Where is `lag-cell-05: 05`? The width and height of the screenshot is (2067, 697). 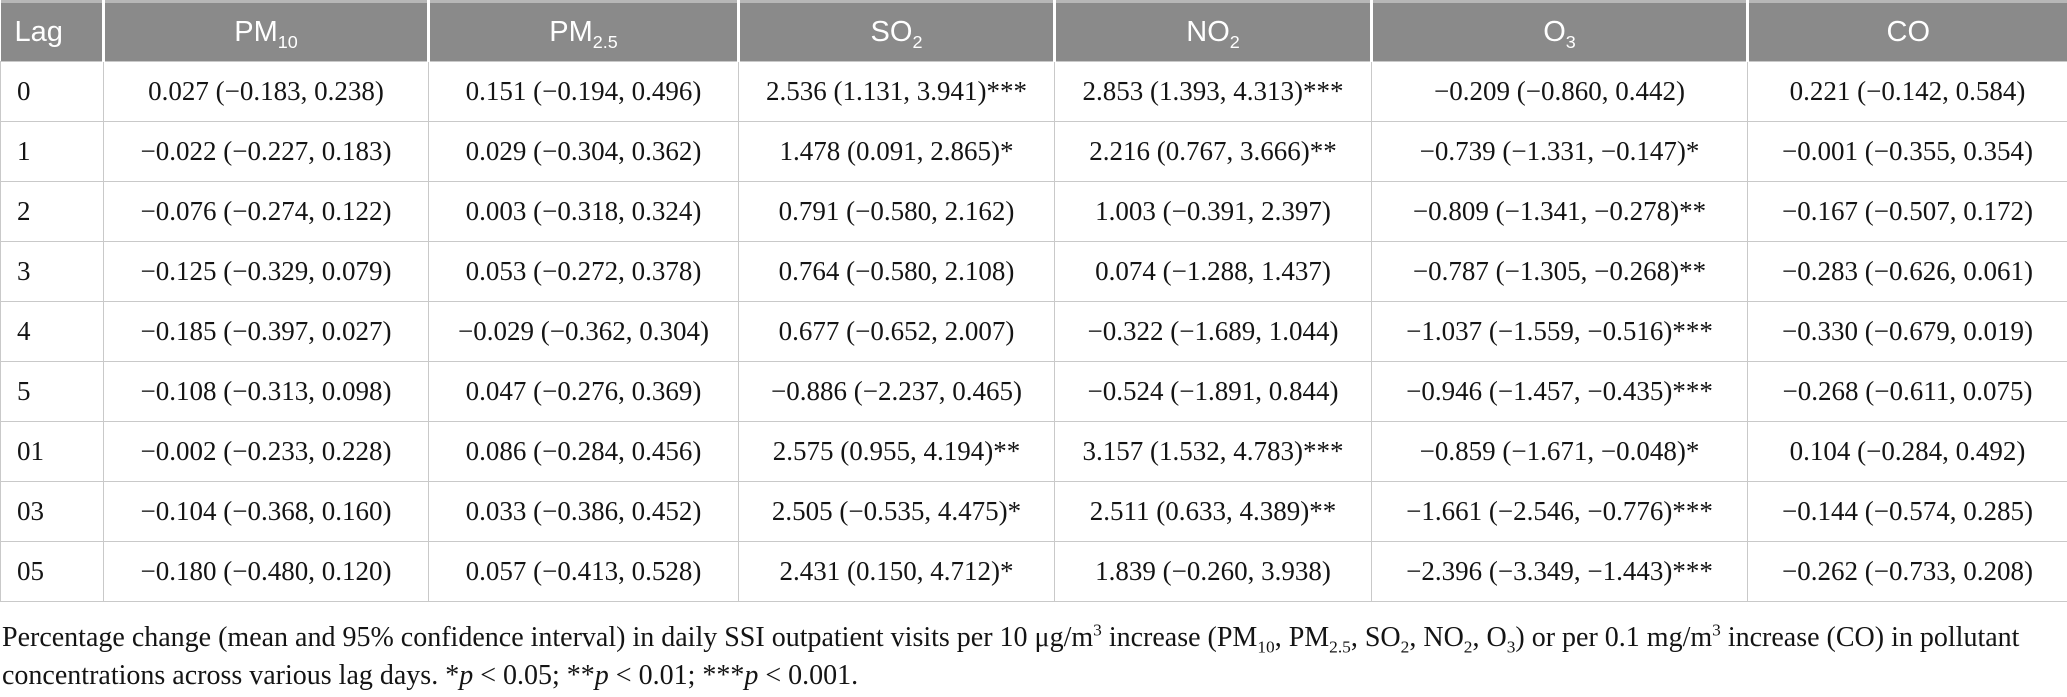
lag-cell-05: 05 is located at coordinates (52, 571).